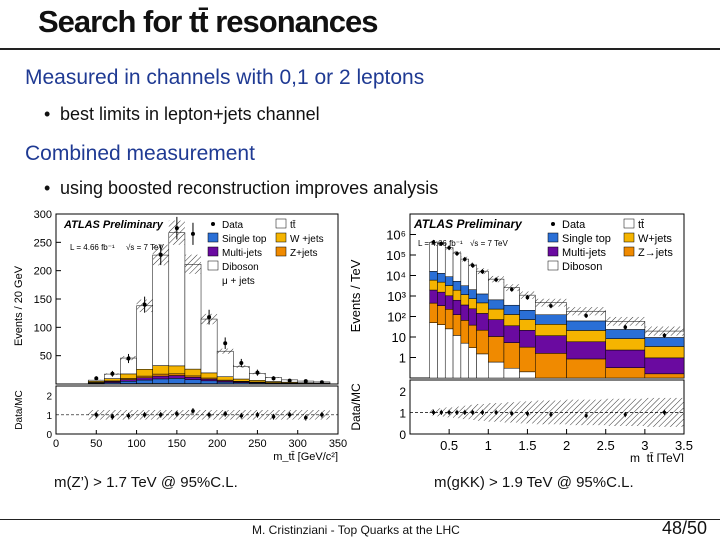 The width and height of the screenshot is (720, 540). I want to click on legend-label: tt̄, so click(641, 225).